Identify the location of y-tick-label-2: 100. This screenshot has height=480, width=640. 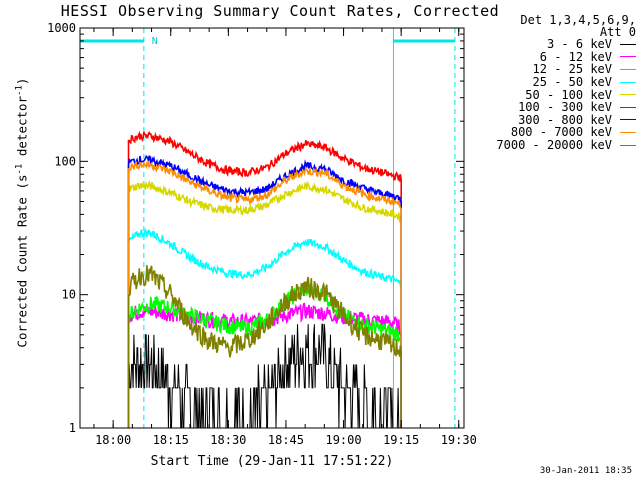
(65, 161).